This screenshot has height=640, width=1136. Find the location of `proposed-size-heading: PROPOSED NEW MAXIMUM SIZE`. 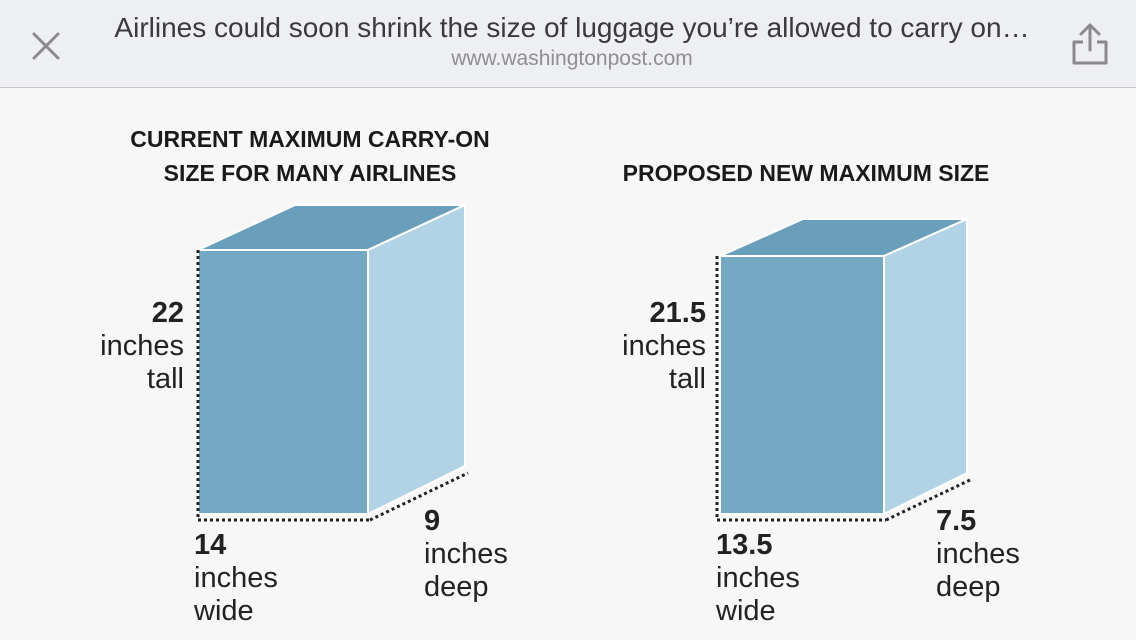

proposed-size-heading: PROPOSED NEW MAXIMUM SIZE is located at coordinates (806, 173).